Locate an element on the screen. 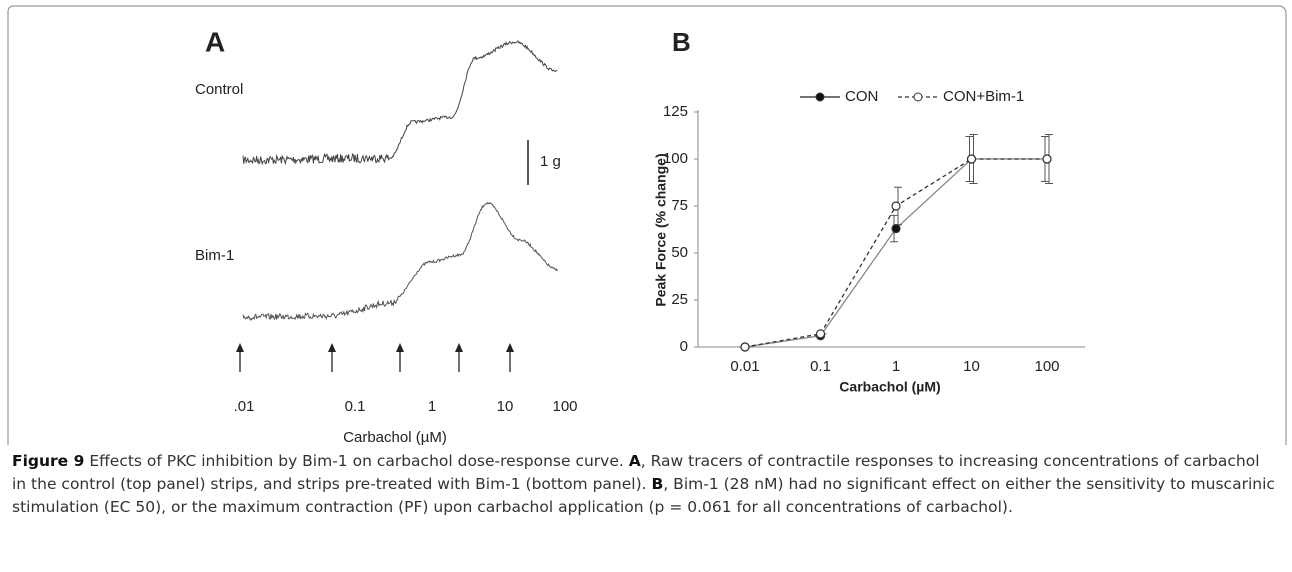  y-tick-label: 100 is located at coordinates (675, 158).